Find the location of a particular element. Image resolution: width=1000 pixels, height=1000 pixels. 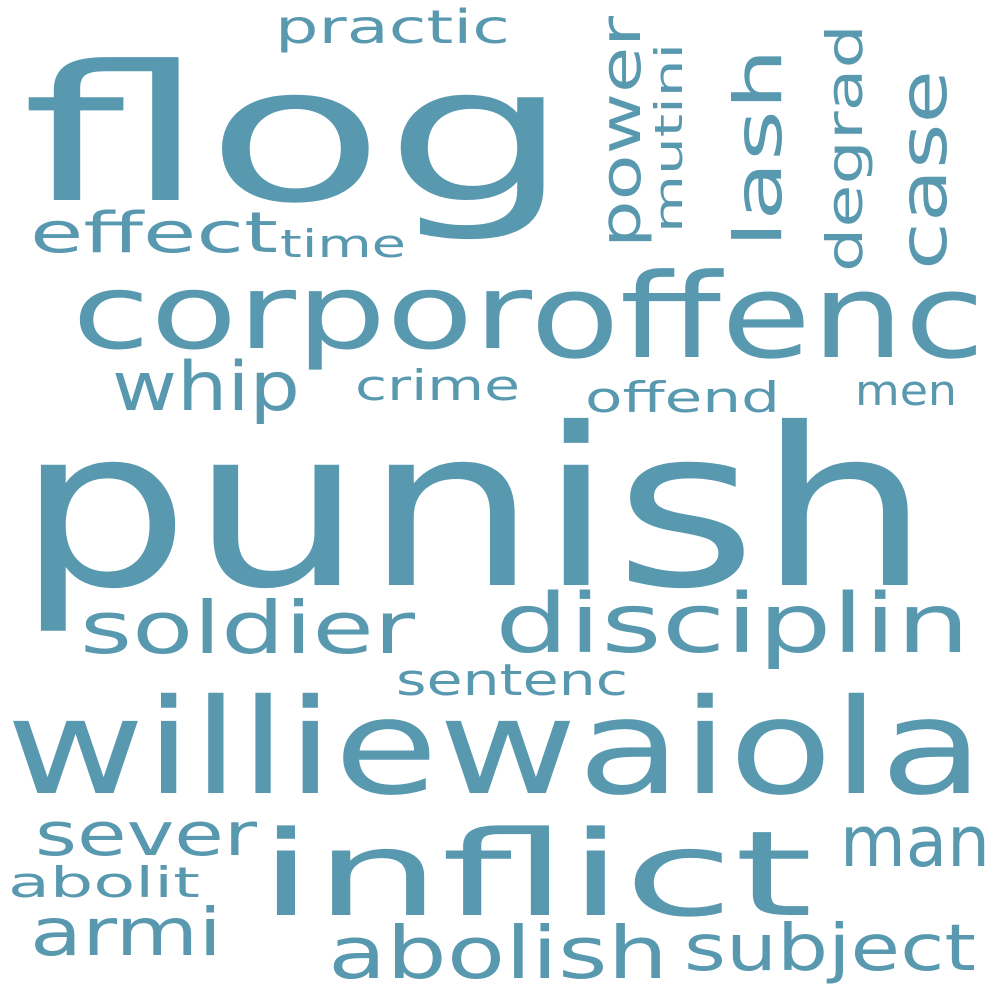

word-corpor: corpor is located at coordinates (302, 312).